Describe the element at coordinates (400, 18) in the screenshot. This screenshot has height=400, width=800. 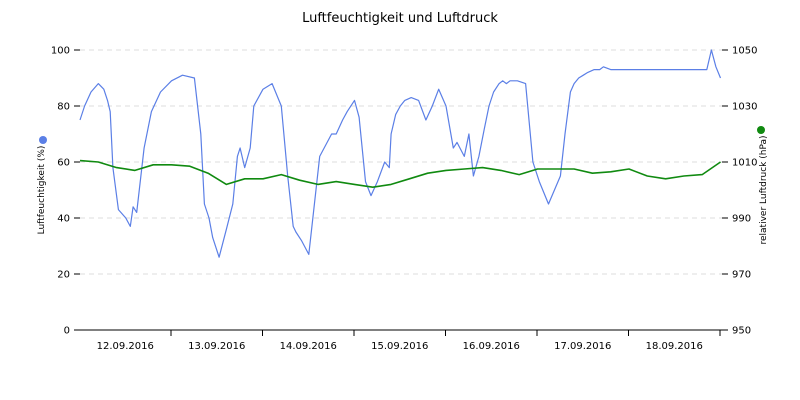
I see `chart-title: Luftfeuchtigkeit und Luftdruck` at that location.